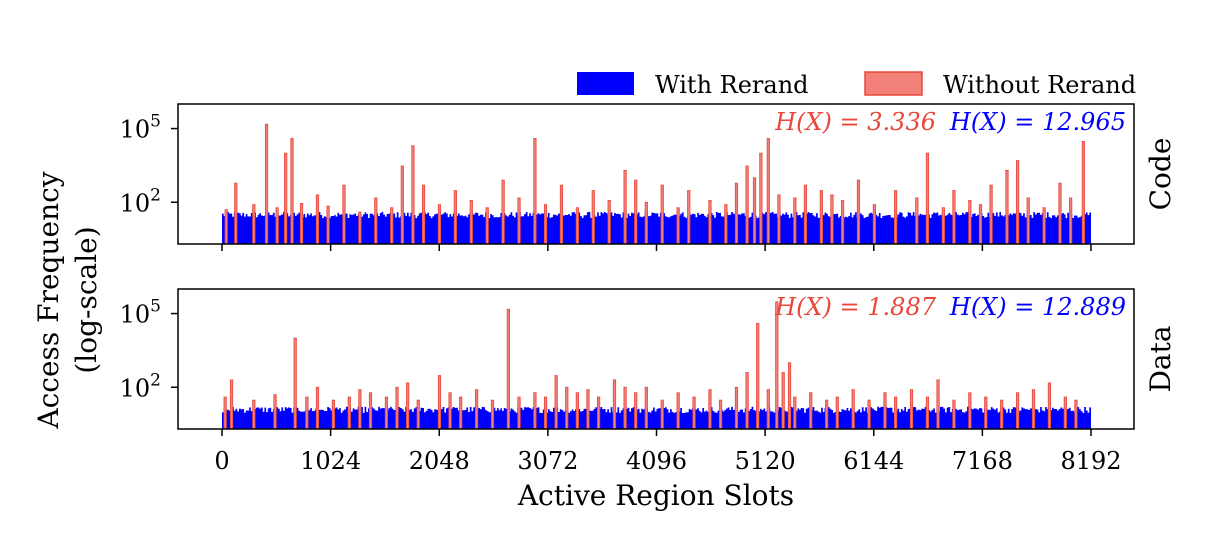  Describe the element at coordinates (655, 495) in the screenshot. I see `x-axis-title: Active Region Slots` at that location.